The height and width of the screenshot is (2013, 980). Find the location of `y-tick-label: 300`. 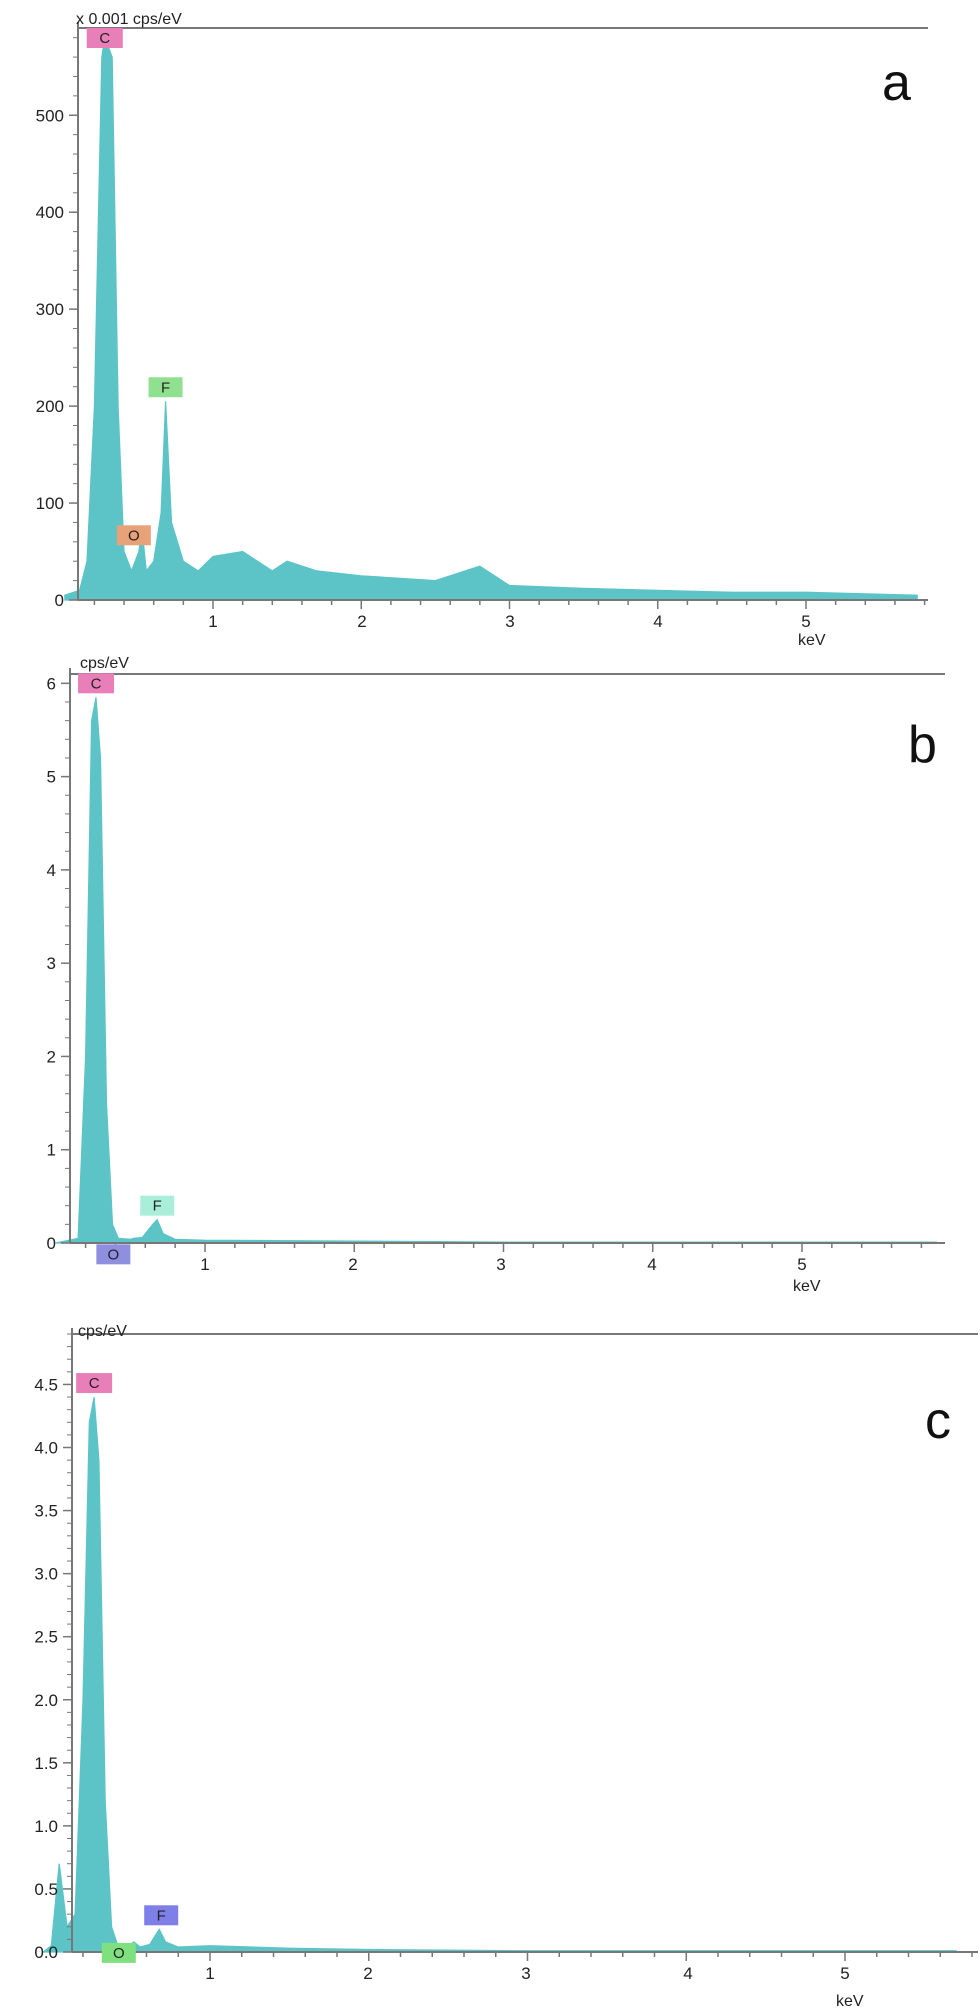

y-tick-label: 300 is located at coordinates (50, 309).